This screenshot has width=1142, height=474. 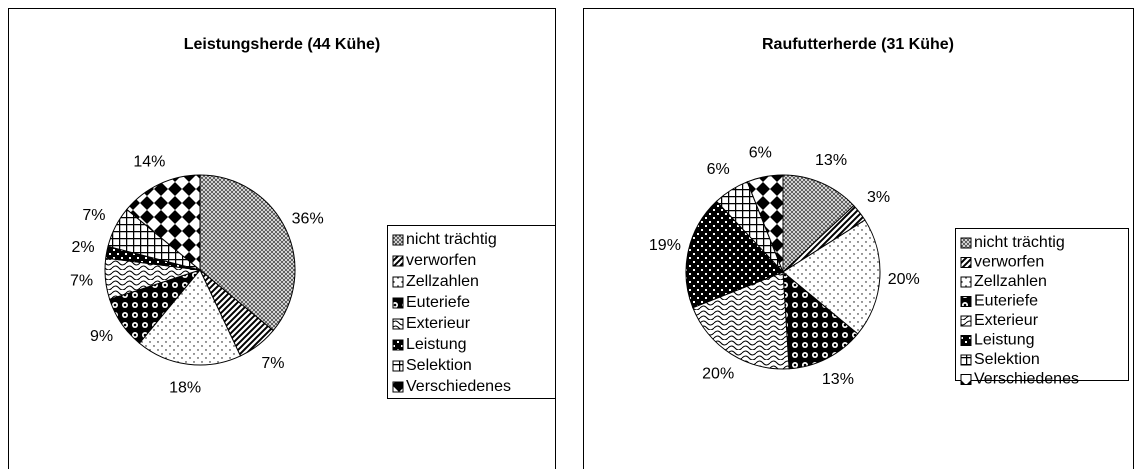 I want to click on data-label: 3%, so click(x=878, y=197).